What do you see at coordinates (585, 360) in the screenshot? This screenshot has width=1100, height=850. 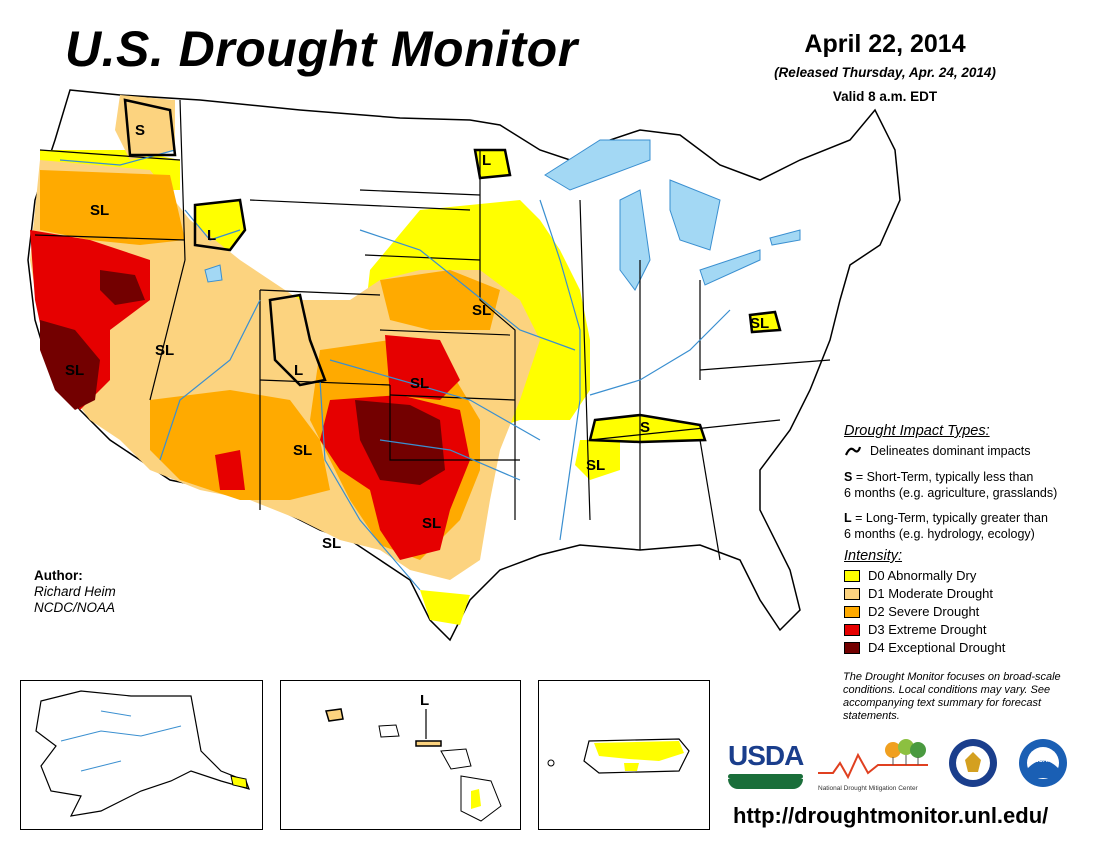 I see `border-mid-east` at bounding box center [585, 360].